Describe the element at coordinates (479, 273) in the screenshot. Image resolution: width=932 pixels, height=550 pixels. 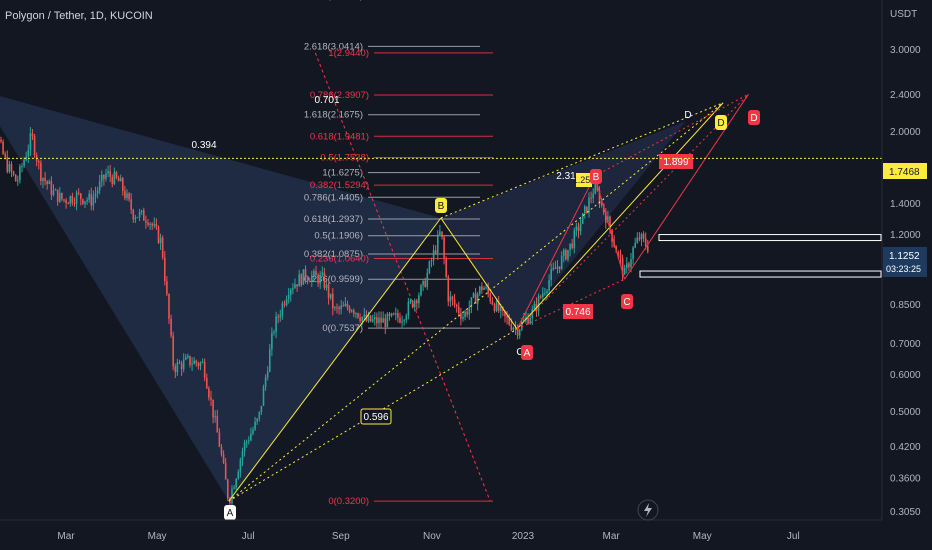
I see `yellow-leg-bc` at that location.